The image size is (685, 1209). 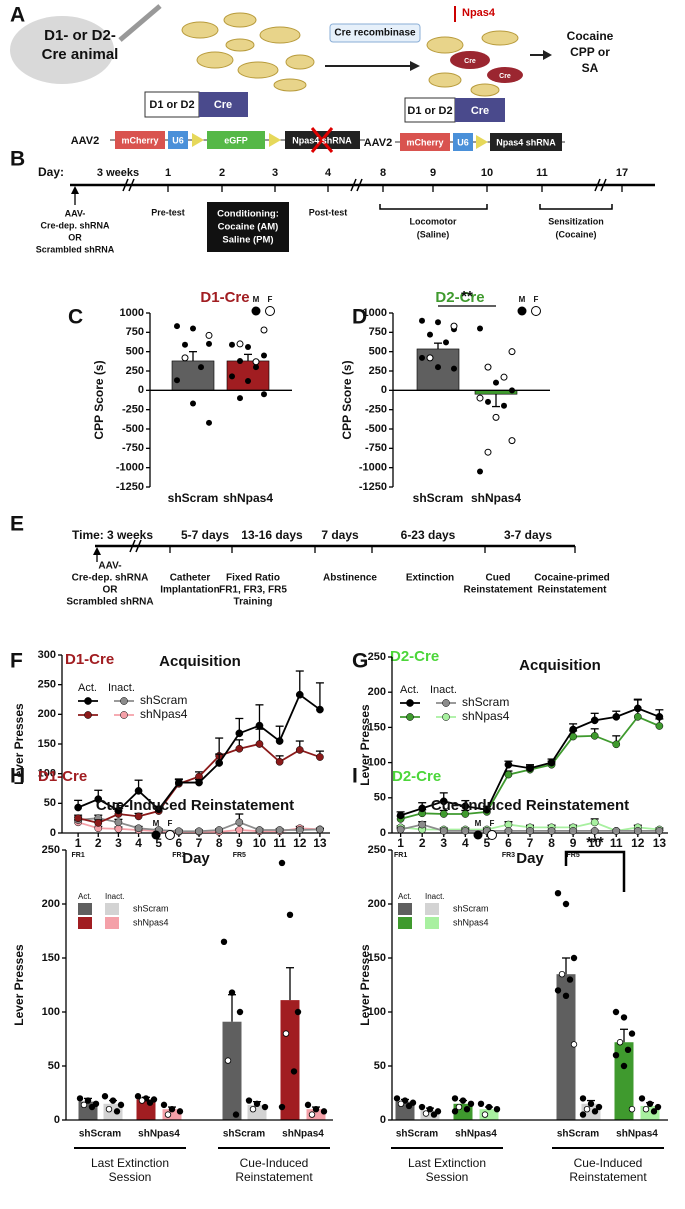 What do you see at coordinates (205, 535) in the screenshot?
I see `interval-label: 5-7 days` at bounding box center [205, 535].